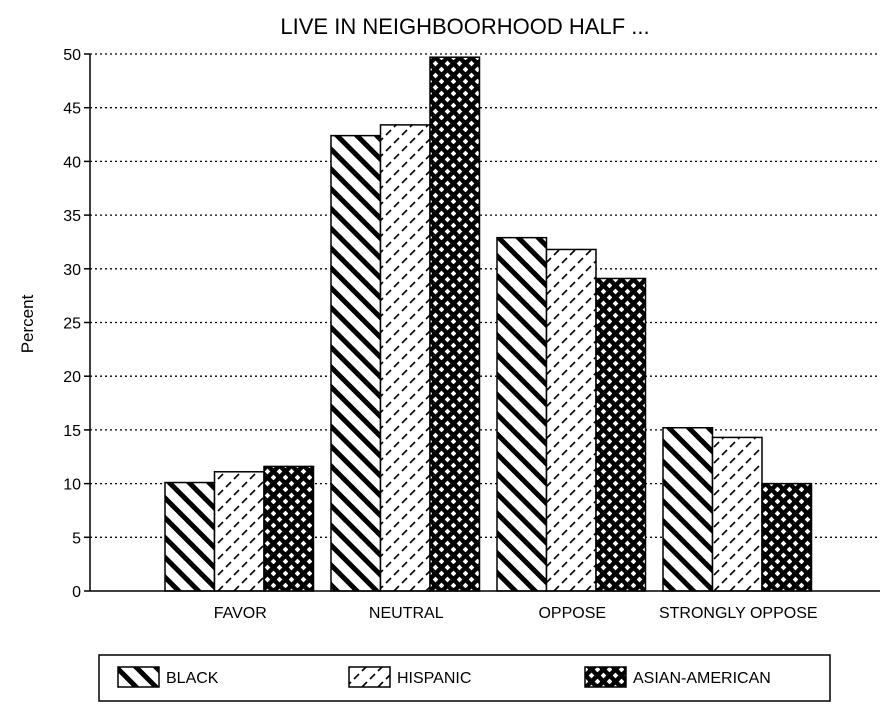 This screenshot has width=883, height=707. I want to click on y-tick-label: 0, so click(76, 592).